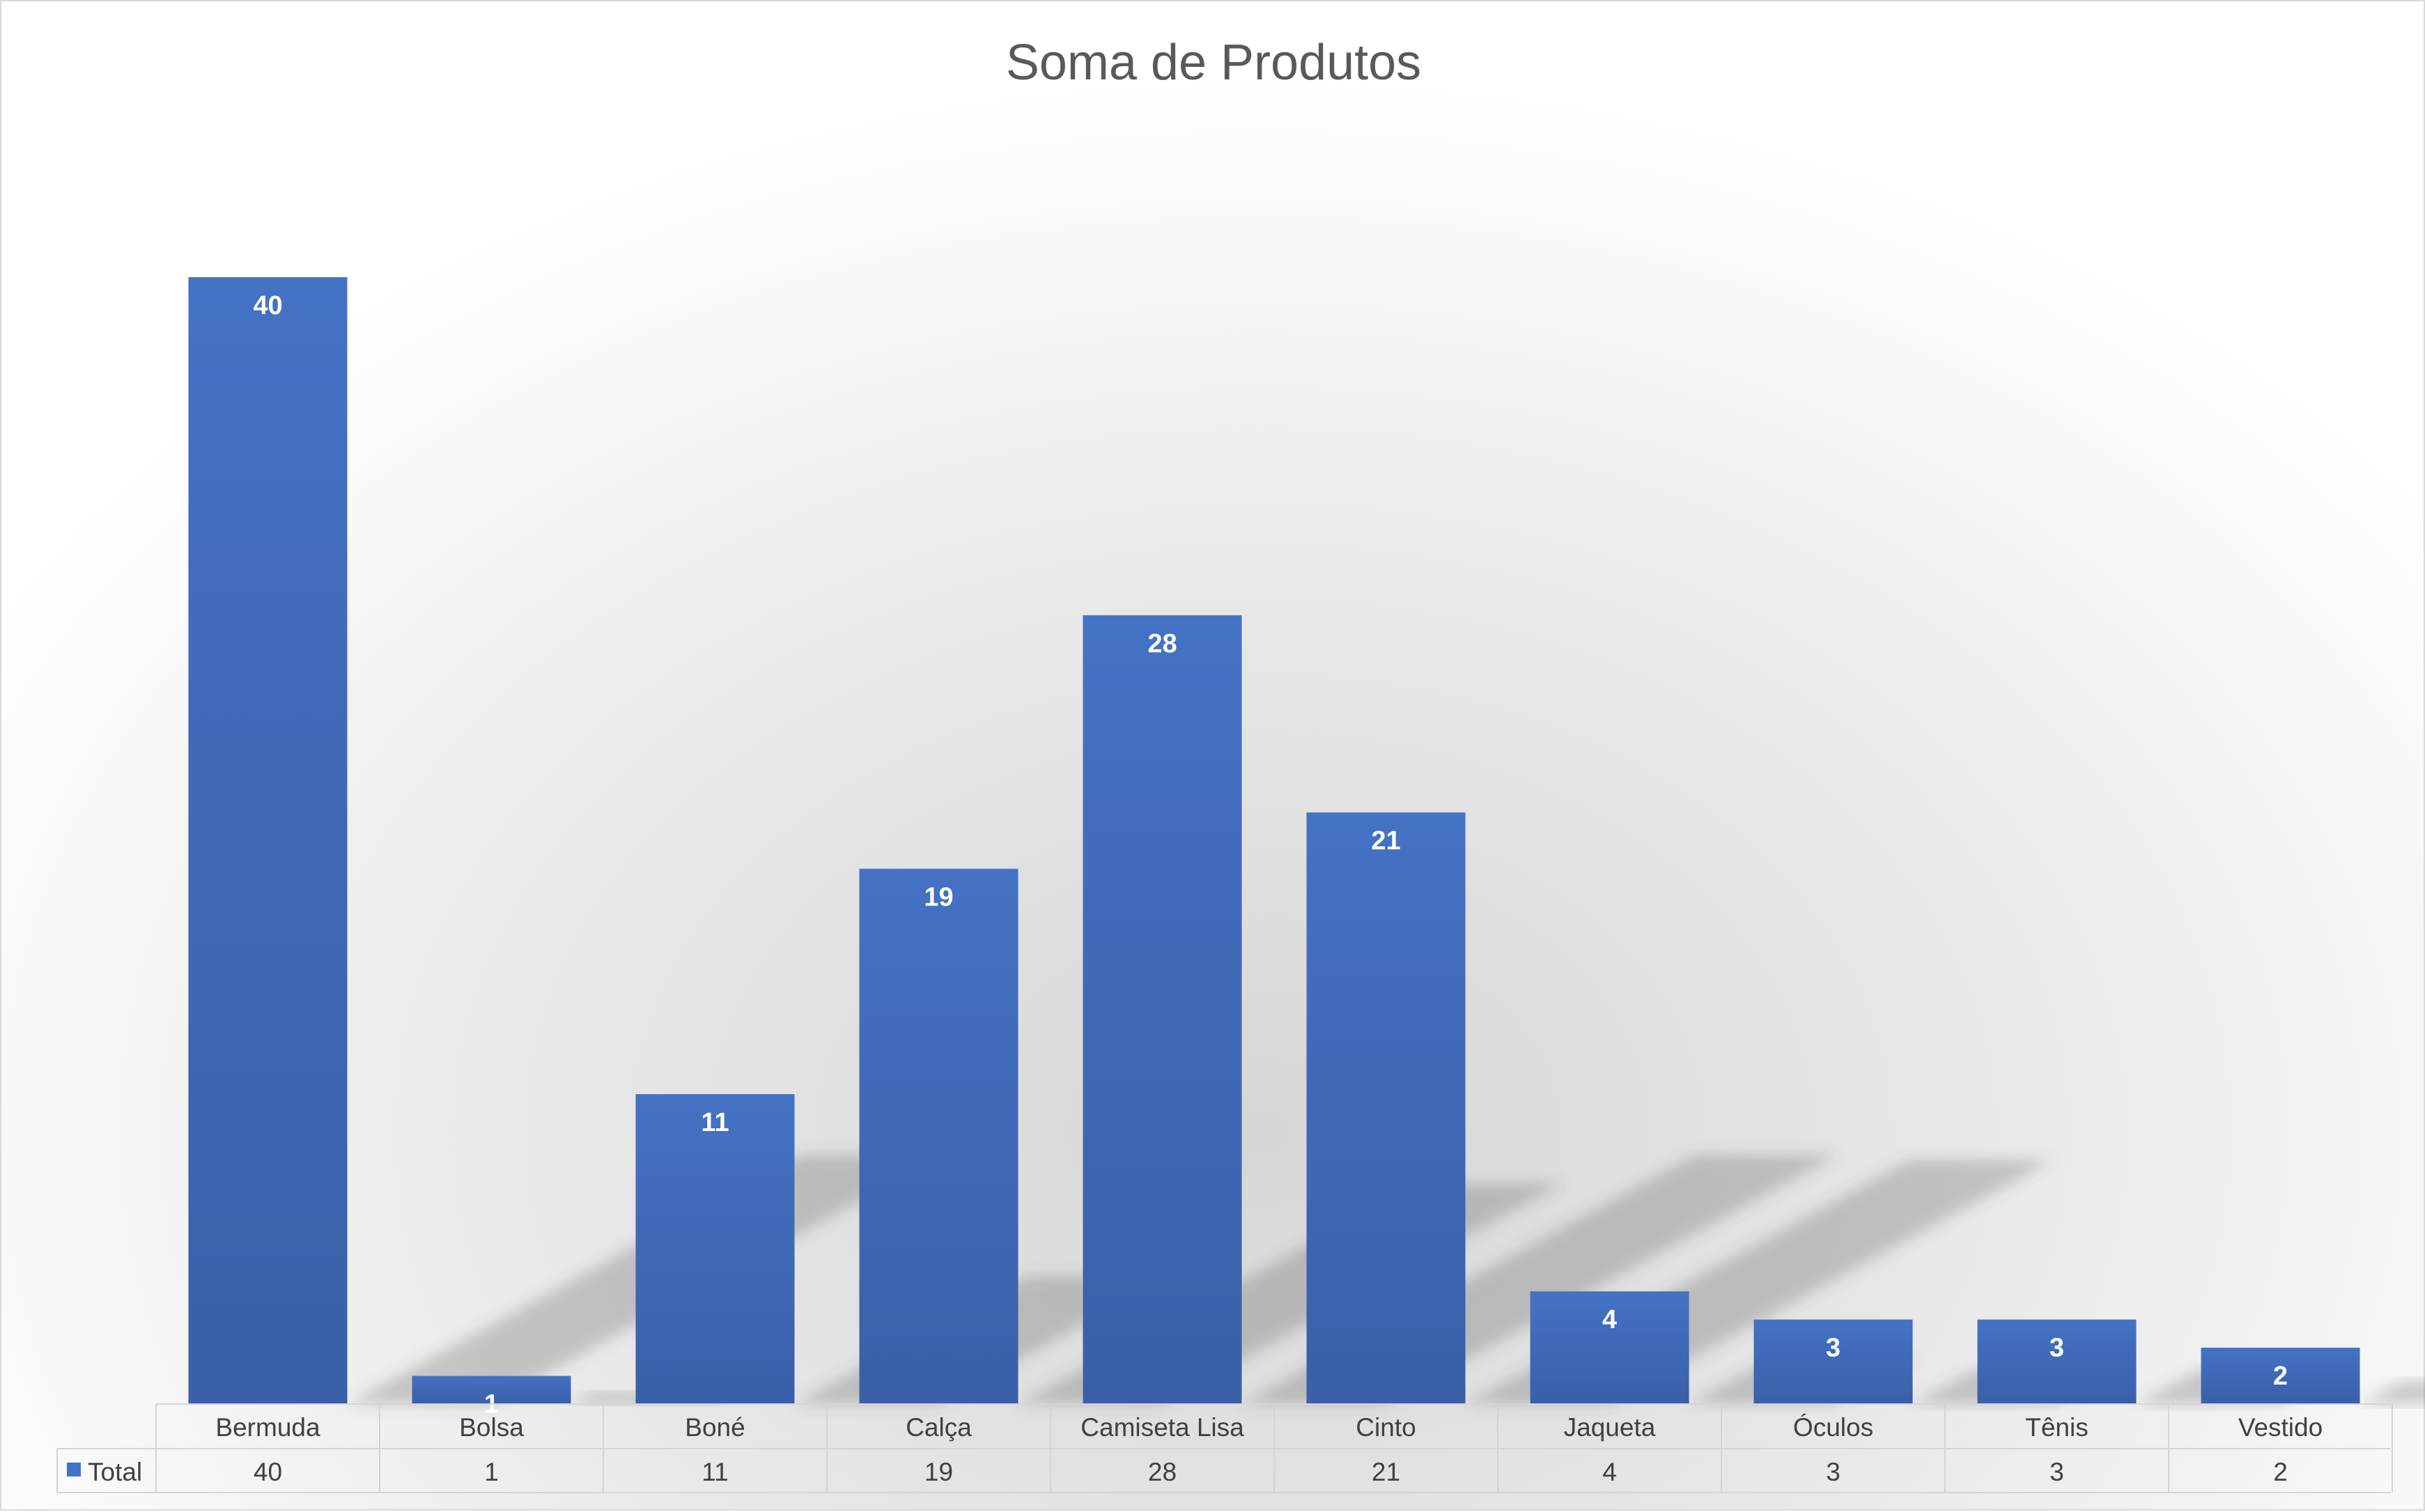 This screenshot has width=2425, height=1512. Describe the element at coordinates (715, 1428) in the screenshot. I see `category-label: Boné` at that location.